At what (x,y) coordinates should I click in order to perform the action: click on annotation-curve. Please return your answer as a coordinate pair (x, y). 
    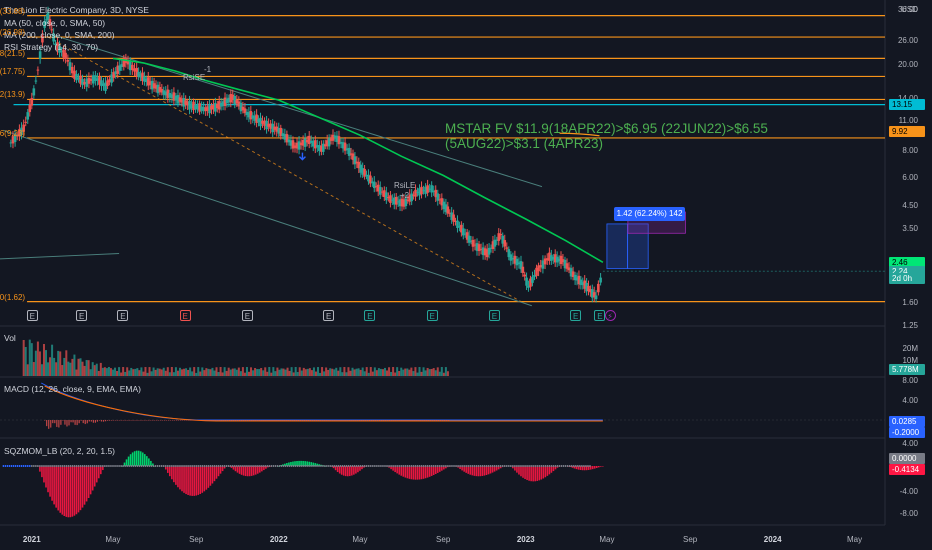
    Looking at the image, I should click on (579, 134).